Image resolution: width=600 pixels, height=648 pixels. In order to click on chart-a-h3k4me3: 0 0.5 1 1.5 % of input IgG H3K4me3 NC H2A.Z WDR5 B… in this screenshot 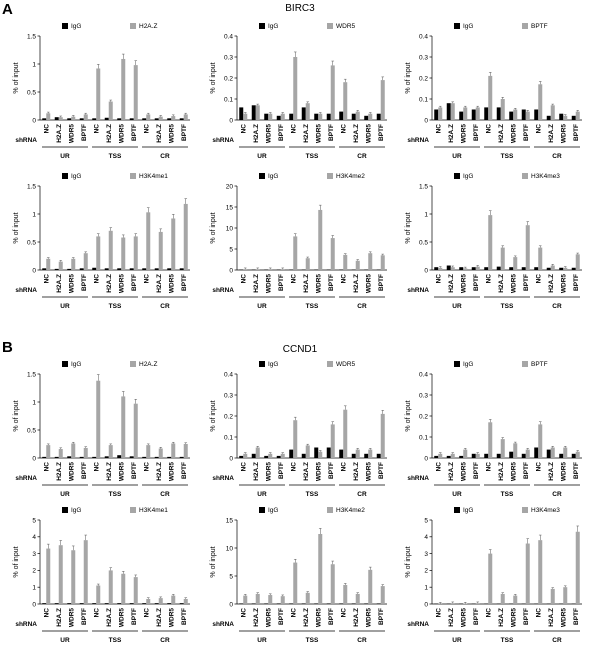, I will do `click(493, 241)`.